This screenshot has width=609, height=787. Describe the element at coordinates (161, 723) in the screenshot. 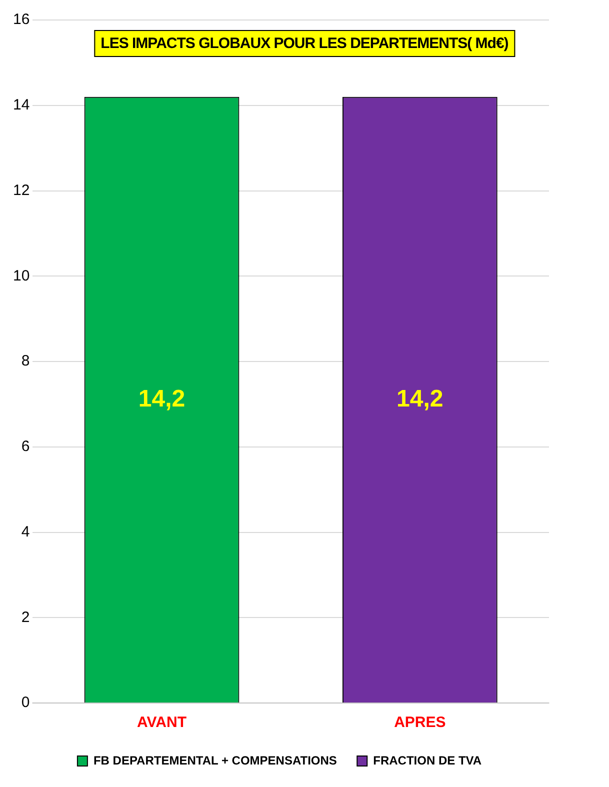

I see `x-tick-label: AVANT` at that location.